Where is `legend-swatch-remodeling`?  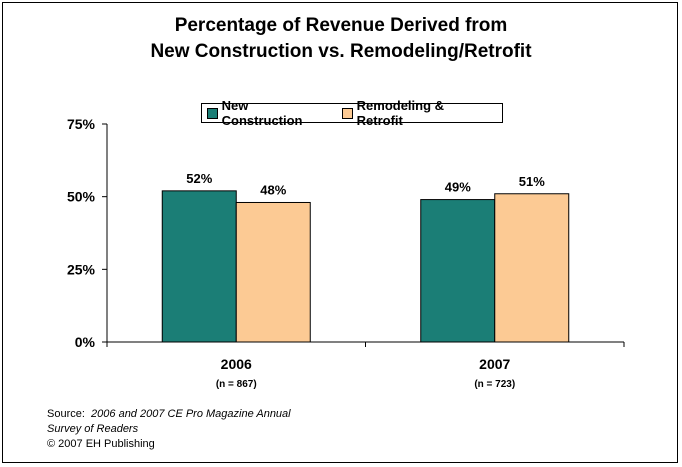 legend-swatch-remodeling is located at coordinates (347, 113).